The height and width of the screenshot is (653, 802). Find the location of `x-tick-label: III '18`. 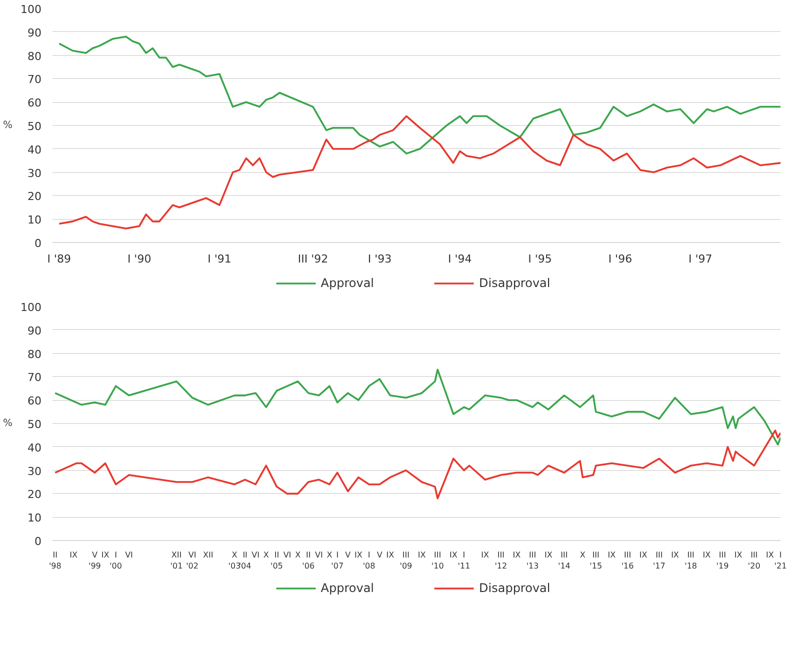

x-tick-label: III '18 is located at coordinates (691, 560).